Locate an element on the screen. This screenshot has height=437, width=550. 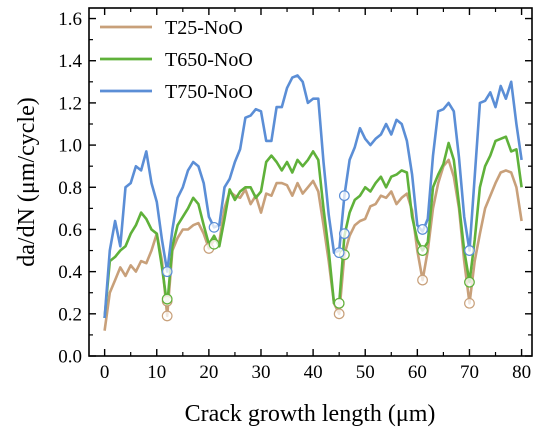
legend-label-1: T650-NoO is located at coordinates (209, 60).